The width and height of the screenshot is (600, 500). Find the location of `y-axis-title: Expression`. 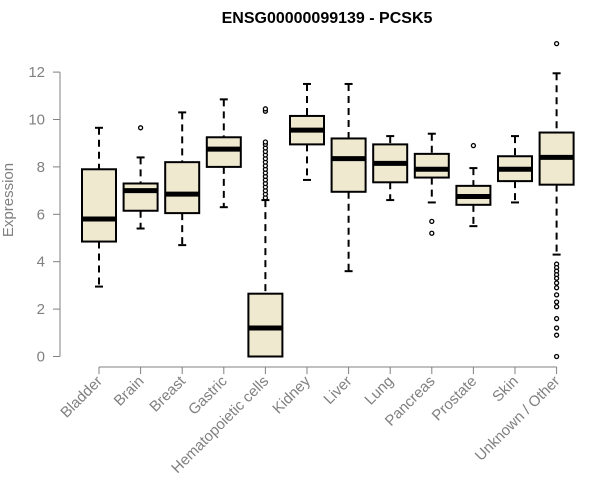

y-axis-title: Expression is located at coordinates (8, 200).